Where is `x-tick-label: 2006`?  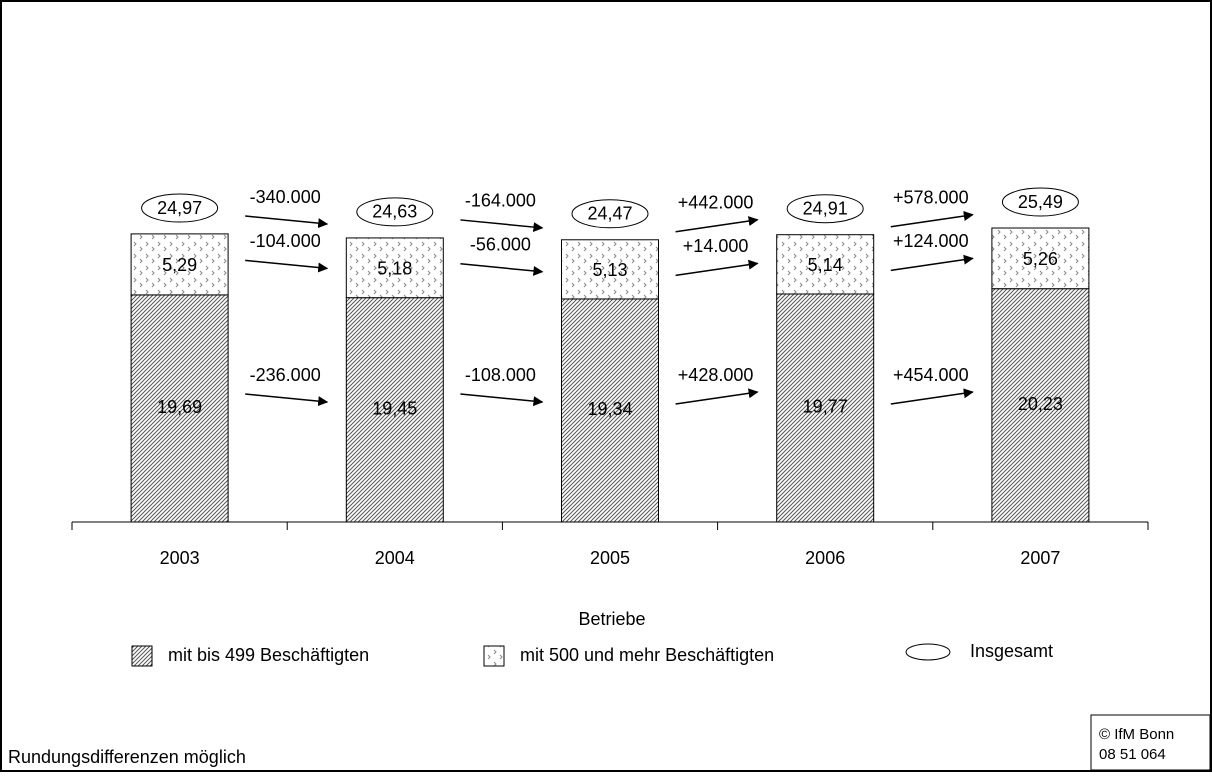 x-tick-label: 2006 is located at coordinates (825, 558).